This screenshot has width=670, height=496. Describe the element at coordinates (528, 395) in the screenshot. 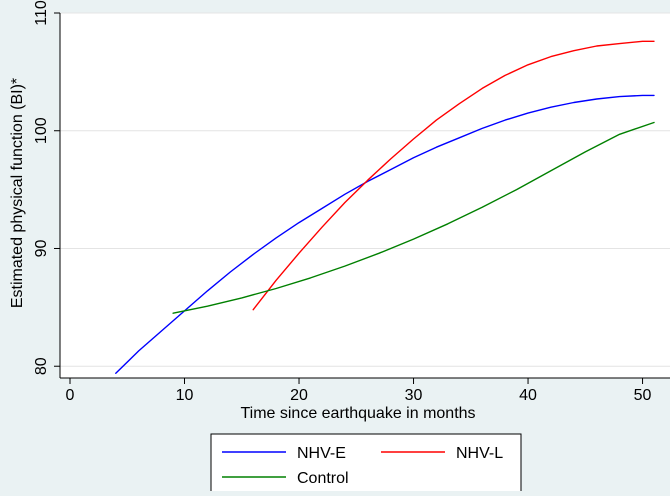

I see `x-tick-label-40: 40` at that location.